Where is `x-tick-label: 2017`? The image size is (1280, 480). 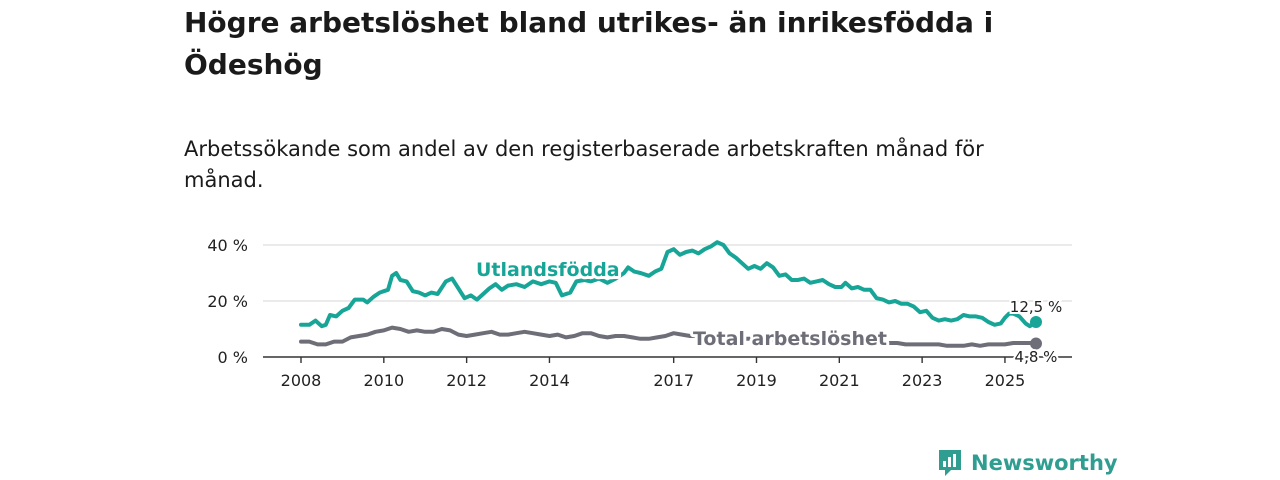 x-tick-label: 2017 is located at coordinates (673, 380).